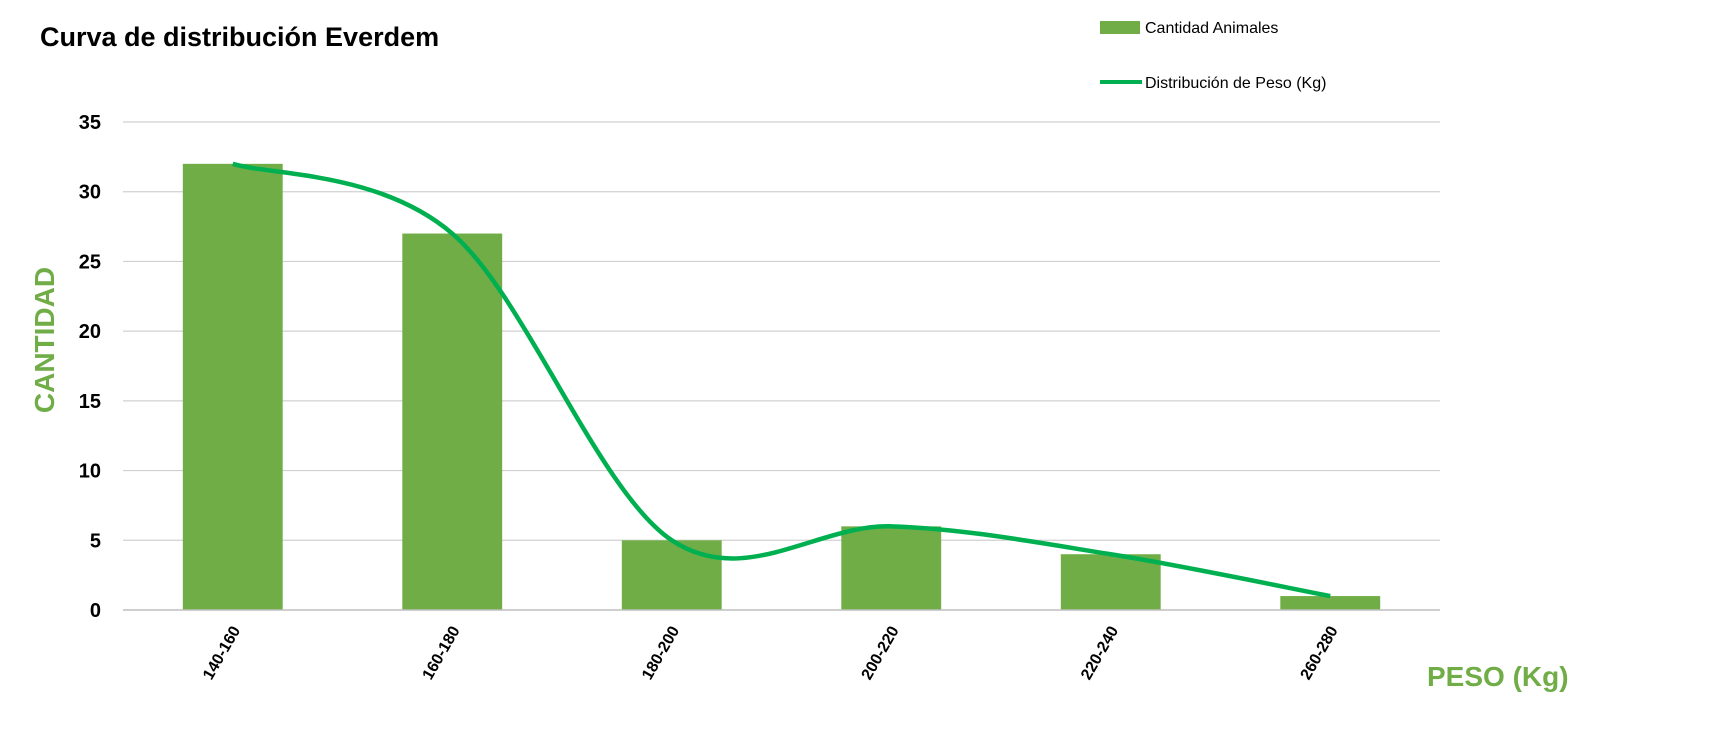 The image size is (1726, 744). Describe the element at coordinates (90, 193) in the screenshot. I see `y-tick-label: 30` at that location.